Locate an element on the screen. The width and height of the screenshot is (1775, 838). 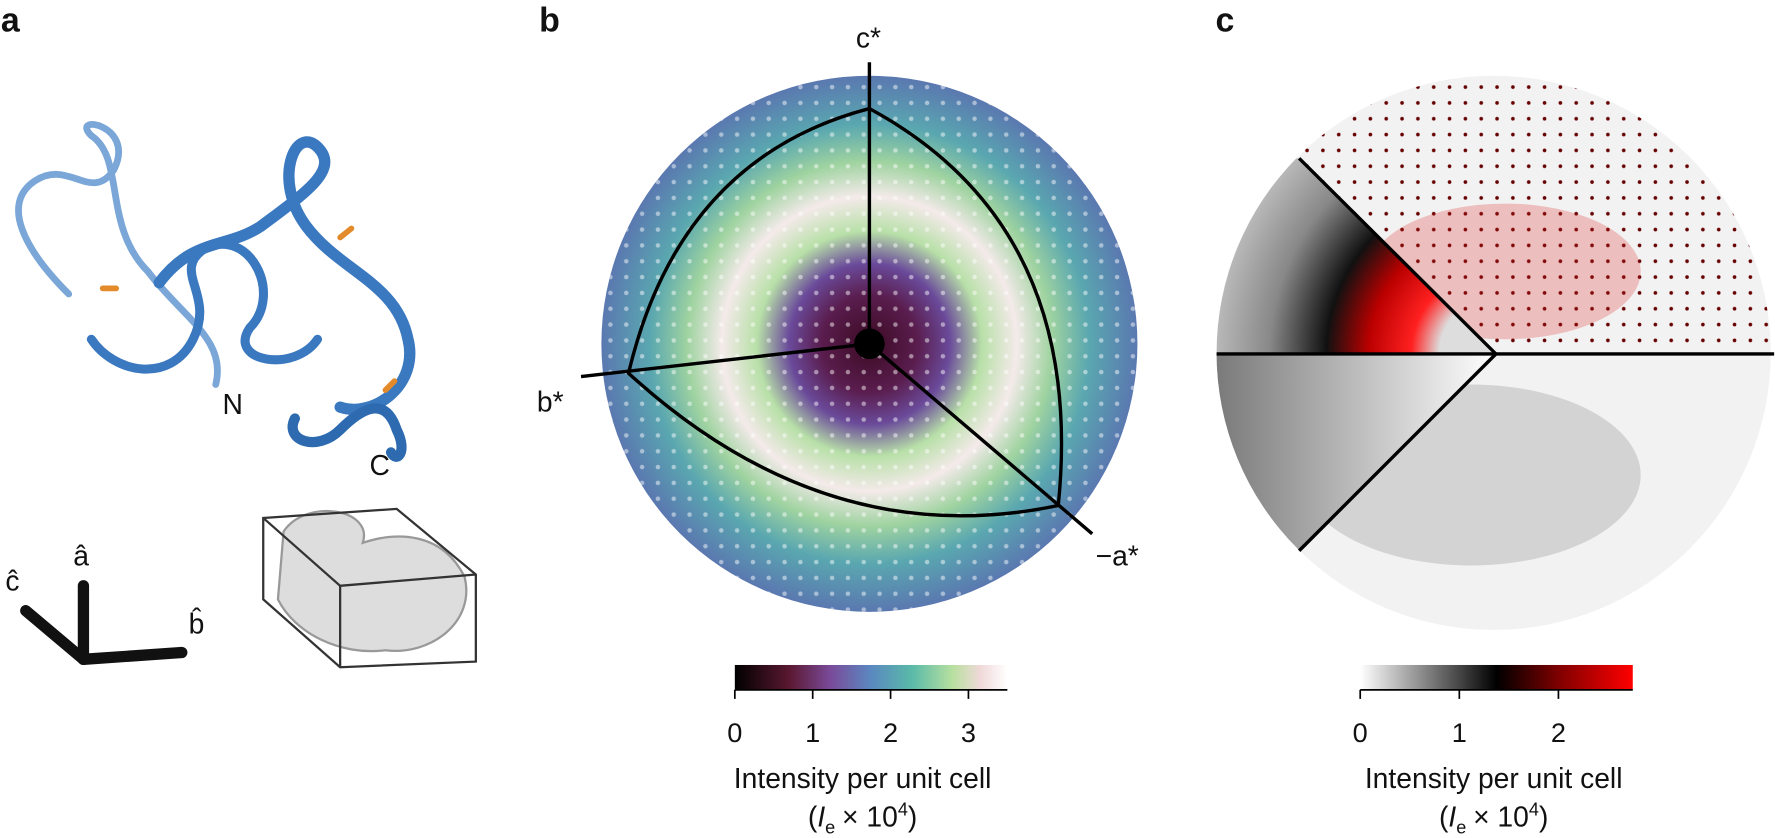
protein-ribbon is located at coordinates (215, 291).